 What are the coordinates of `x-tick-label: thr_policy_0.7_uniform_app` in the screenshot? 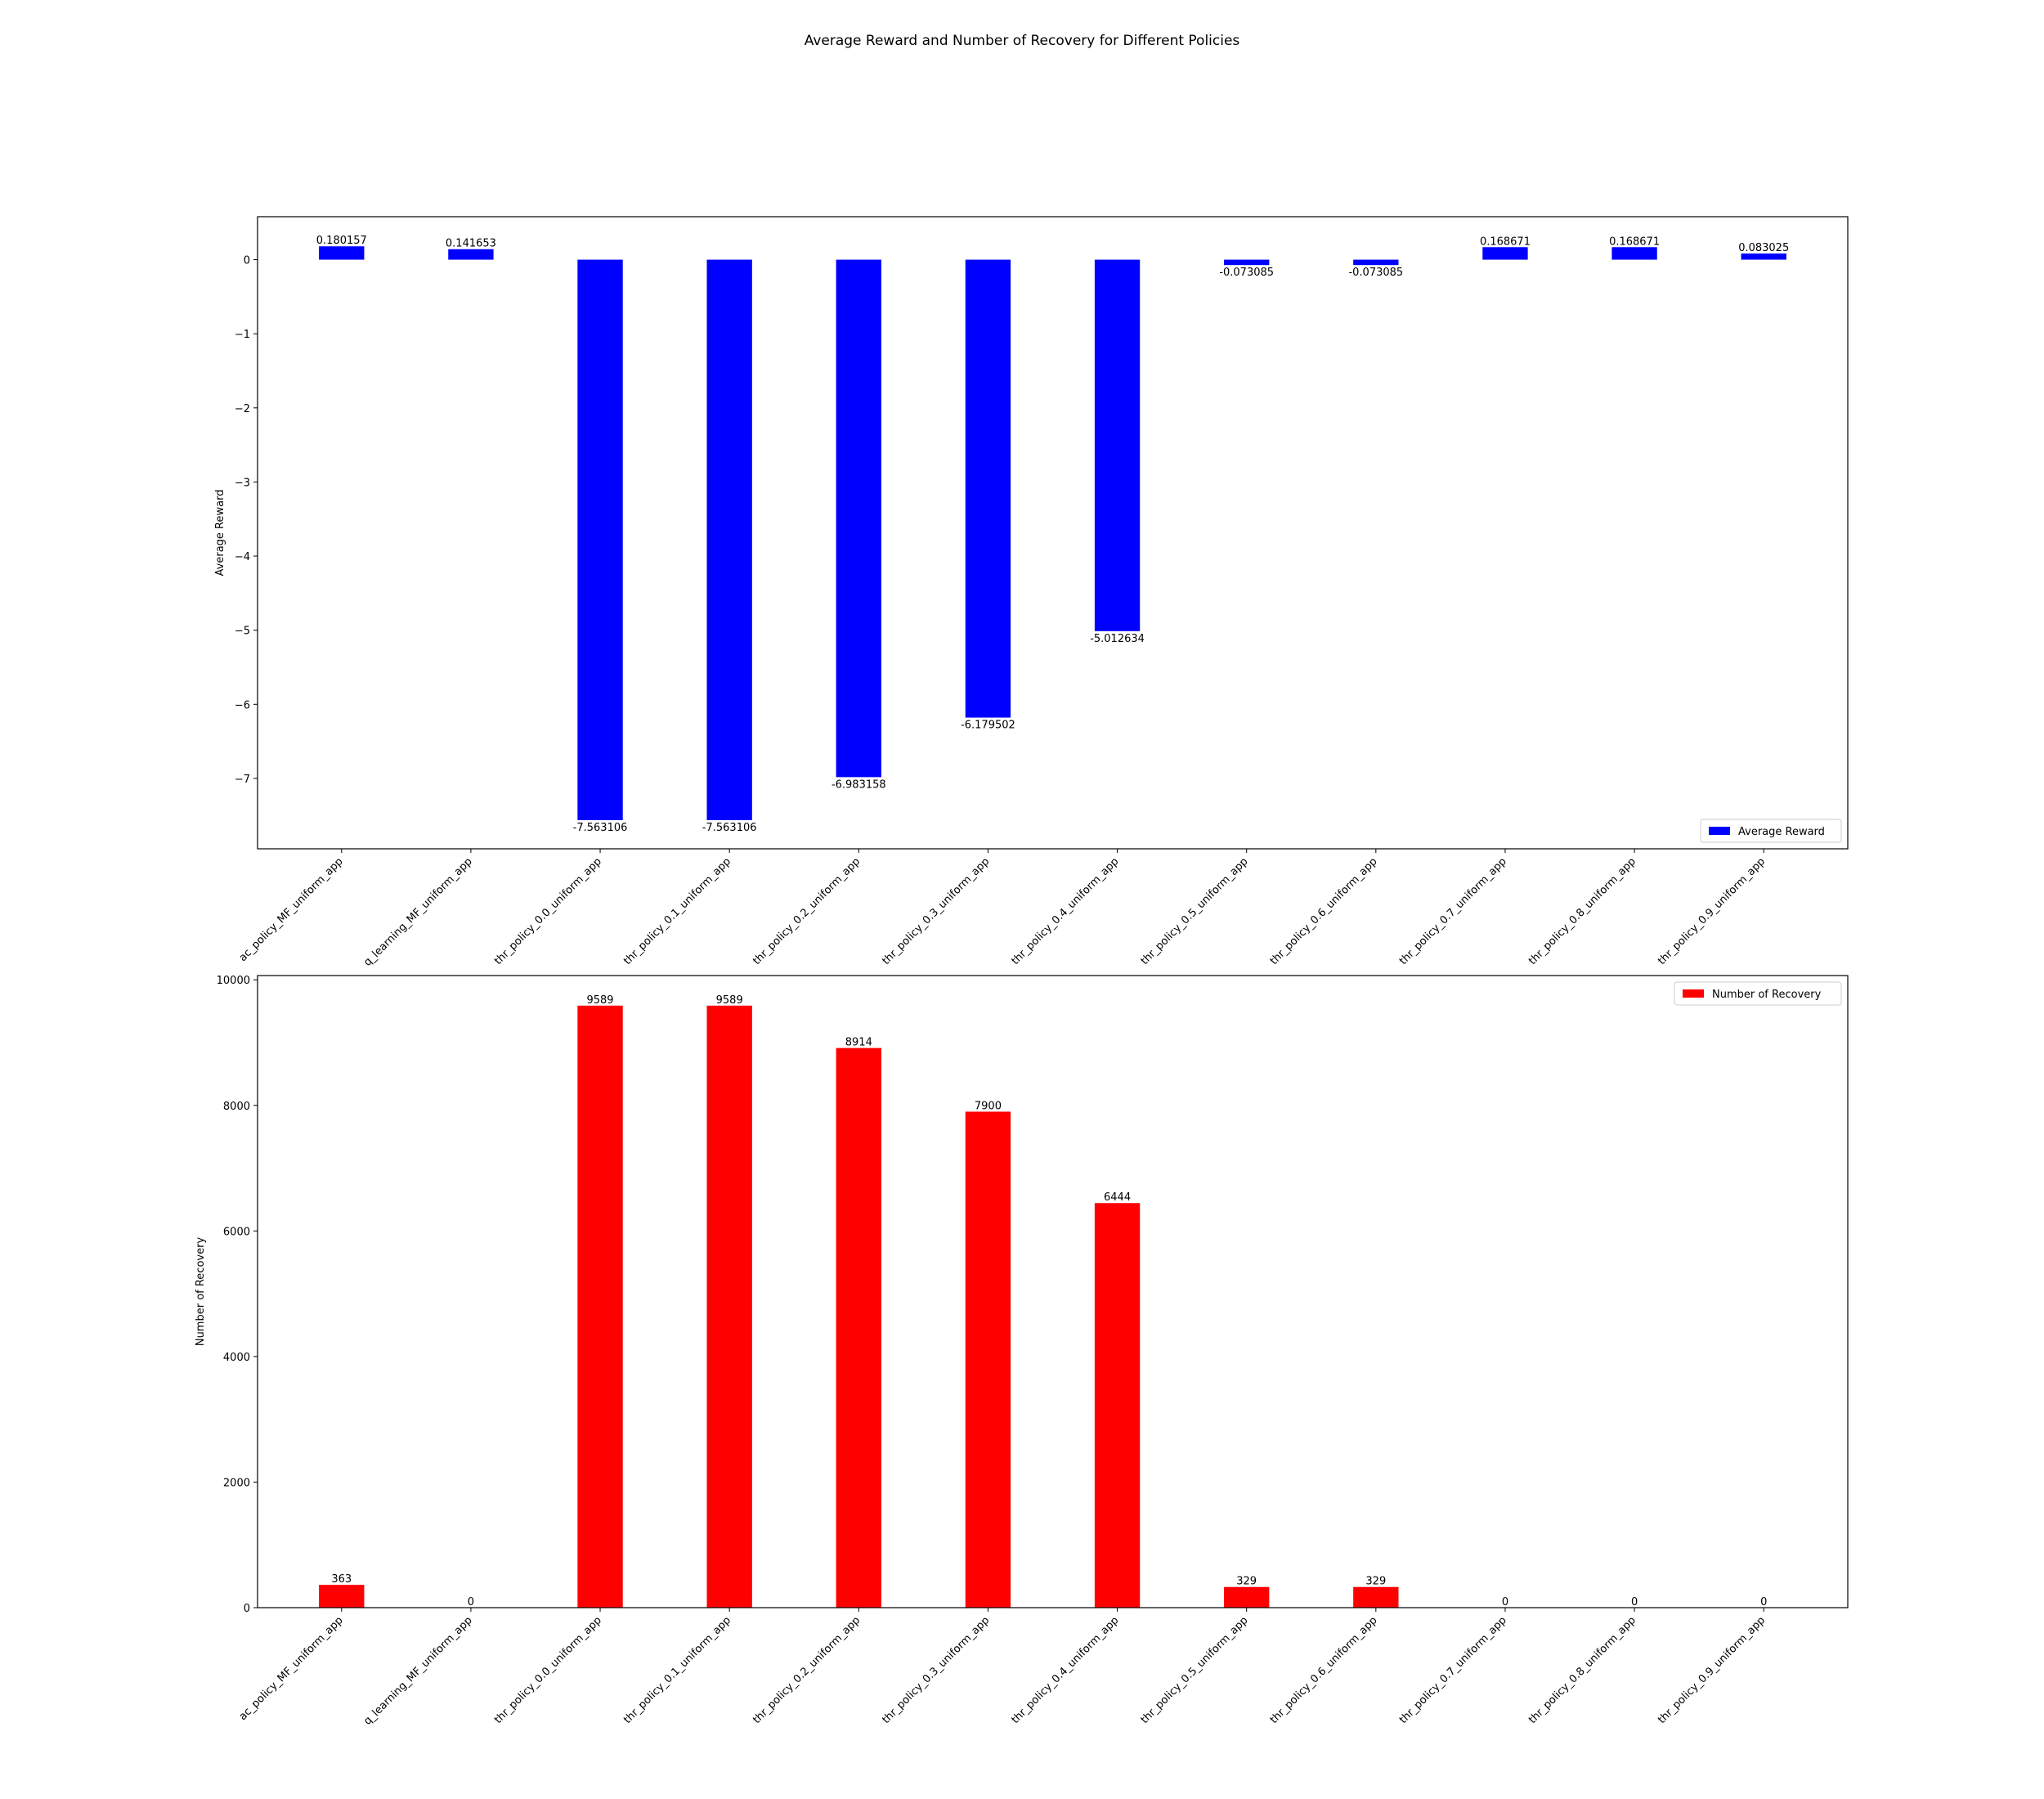 It's located at (1453, 1670).